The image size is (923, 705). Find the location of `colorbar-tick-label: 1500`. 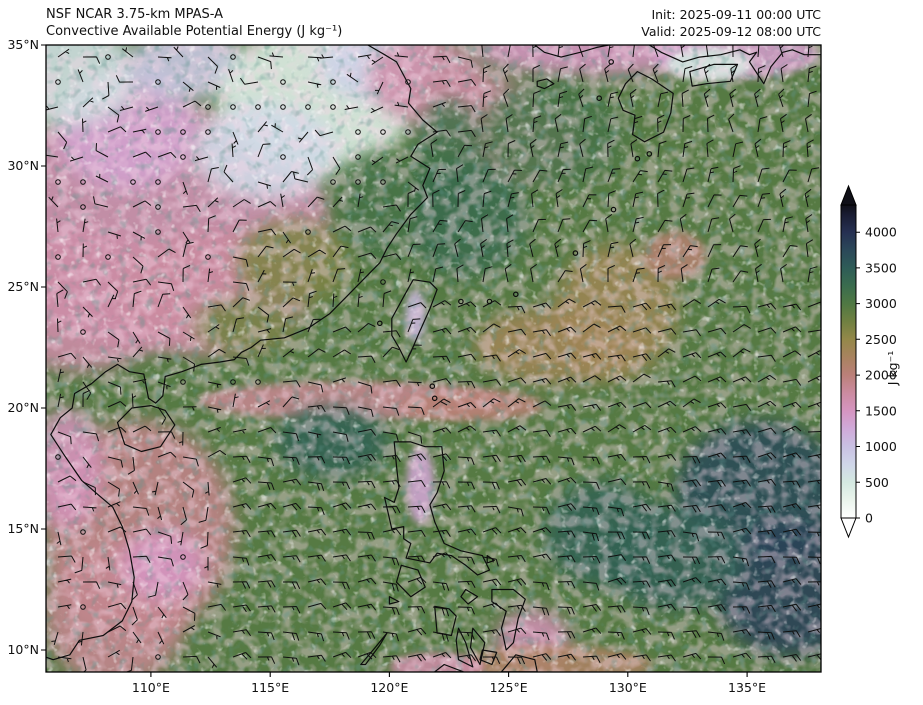

colorbar-tick-label: 1500 is located at coordinates (881, 410).